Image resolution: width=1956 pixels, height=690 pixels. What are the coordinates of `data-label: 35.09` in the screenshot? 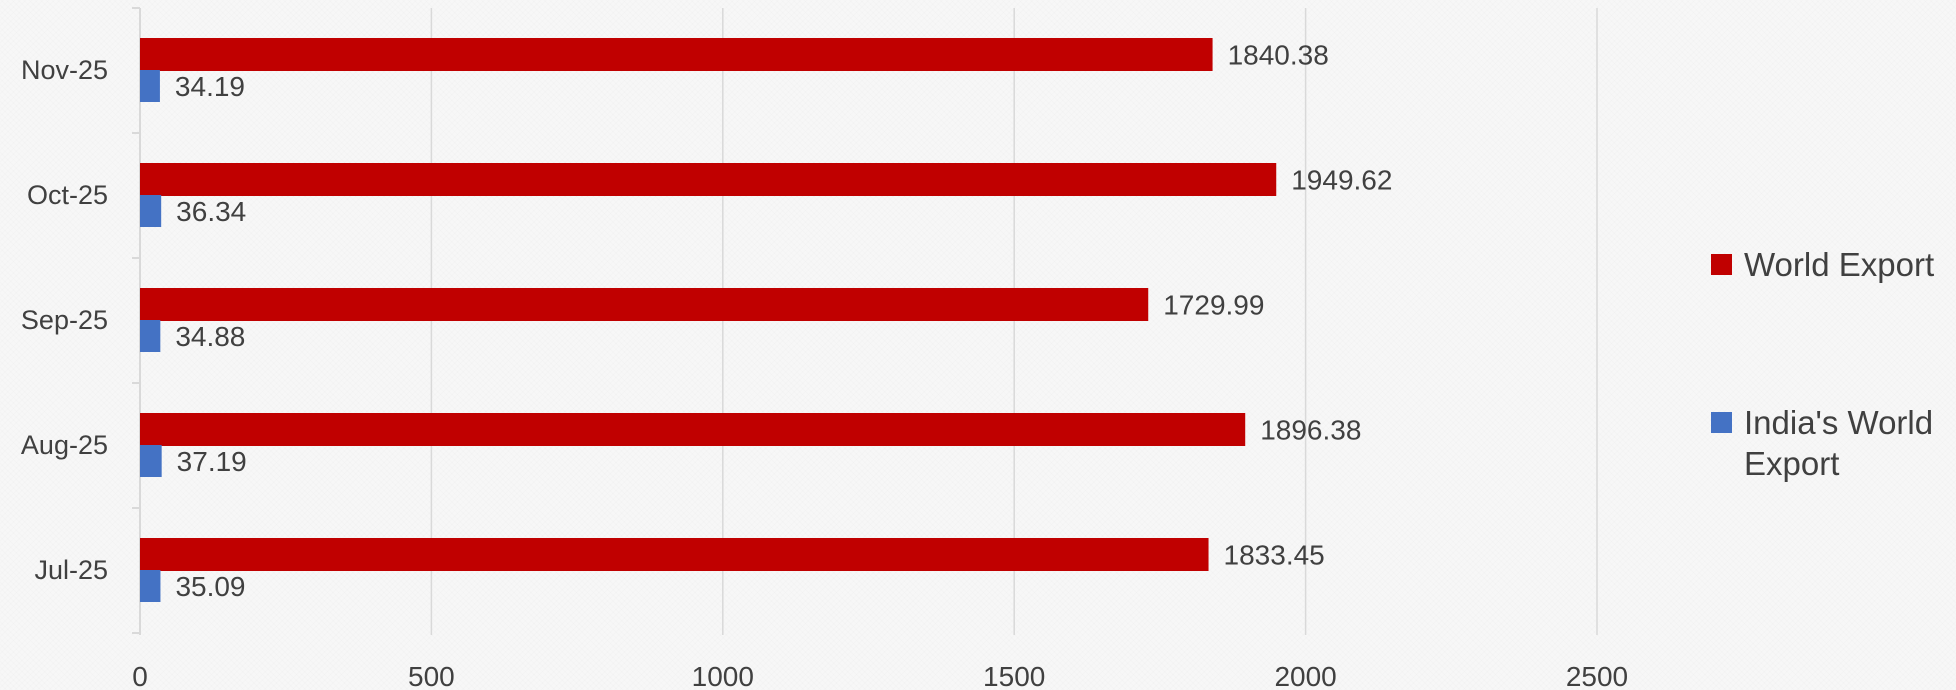 It's located at (210, 586).